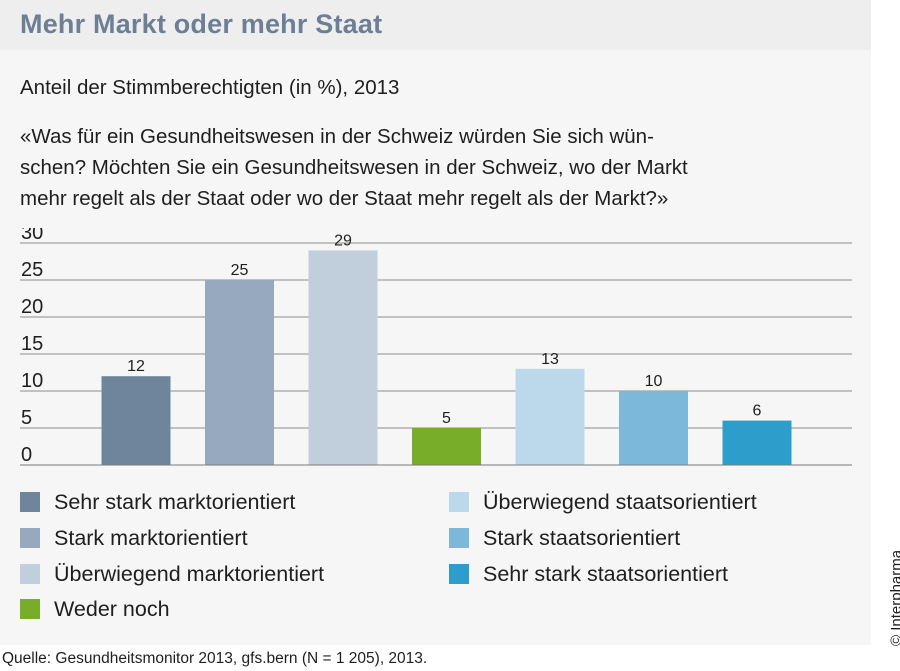  What do you see at coordinates (446, 418) in the screenshot?
I see `data-label: 5` at bounding box center [446, 418].